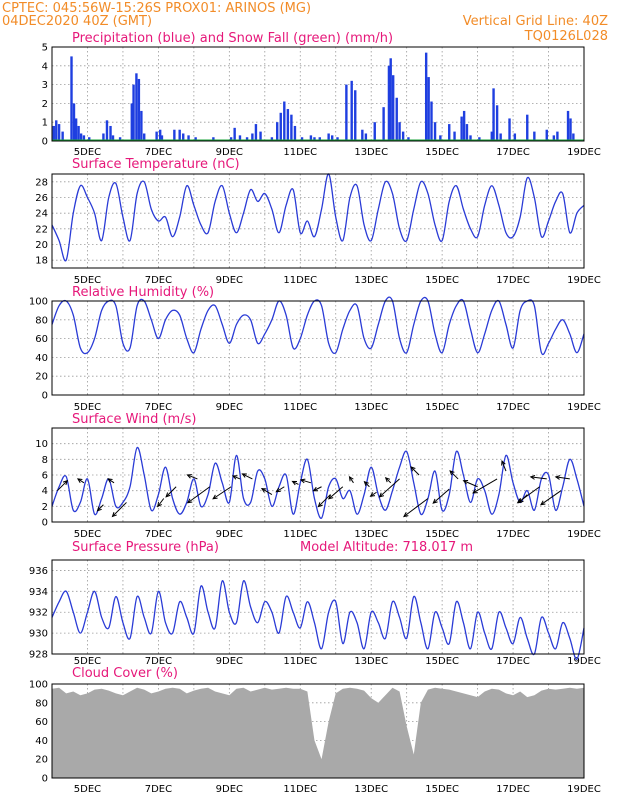 Image resolution: width=618 pixels, height=800 pixels. What do you see at coordinates (38, 613) in the screenshot?
I see `y-tick-label: 932` at bounding box center [38, 613].